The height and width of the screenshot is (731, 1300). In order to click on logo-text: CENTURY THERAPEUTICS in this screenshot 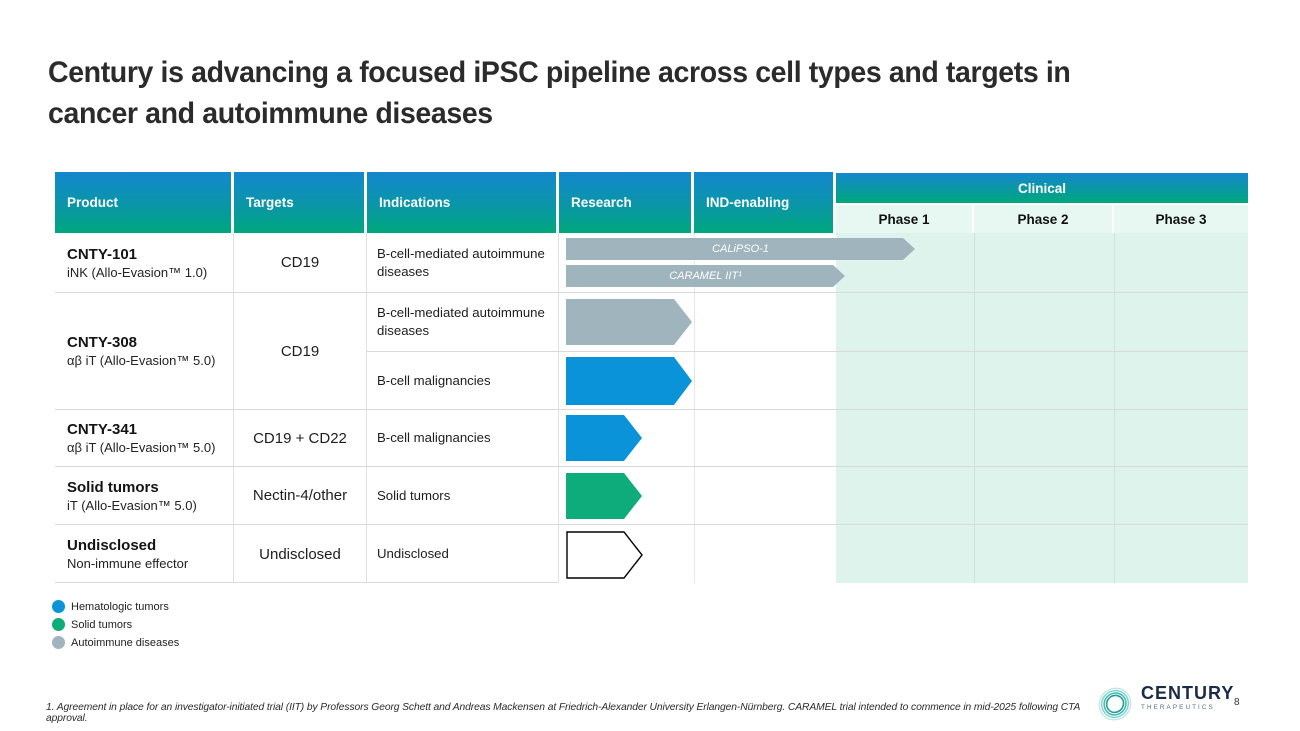, I will do `click(1188, 697)`.